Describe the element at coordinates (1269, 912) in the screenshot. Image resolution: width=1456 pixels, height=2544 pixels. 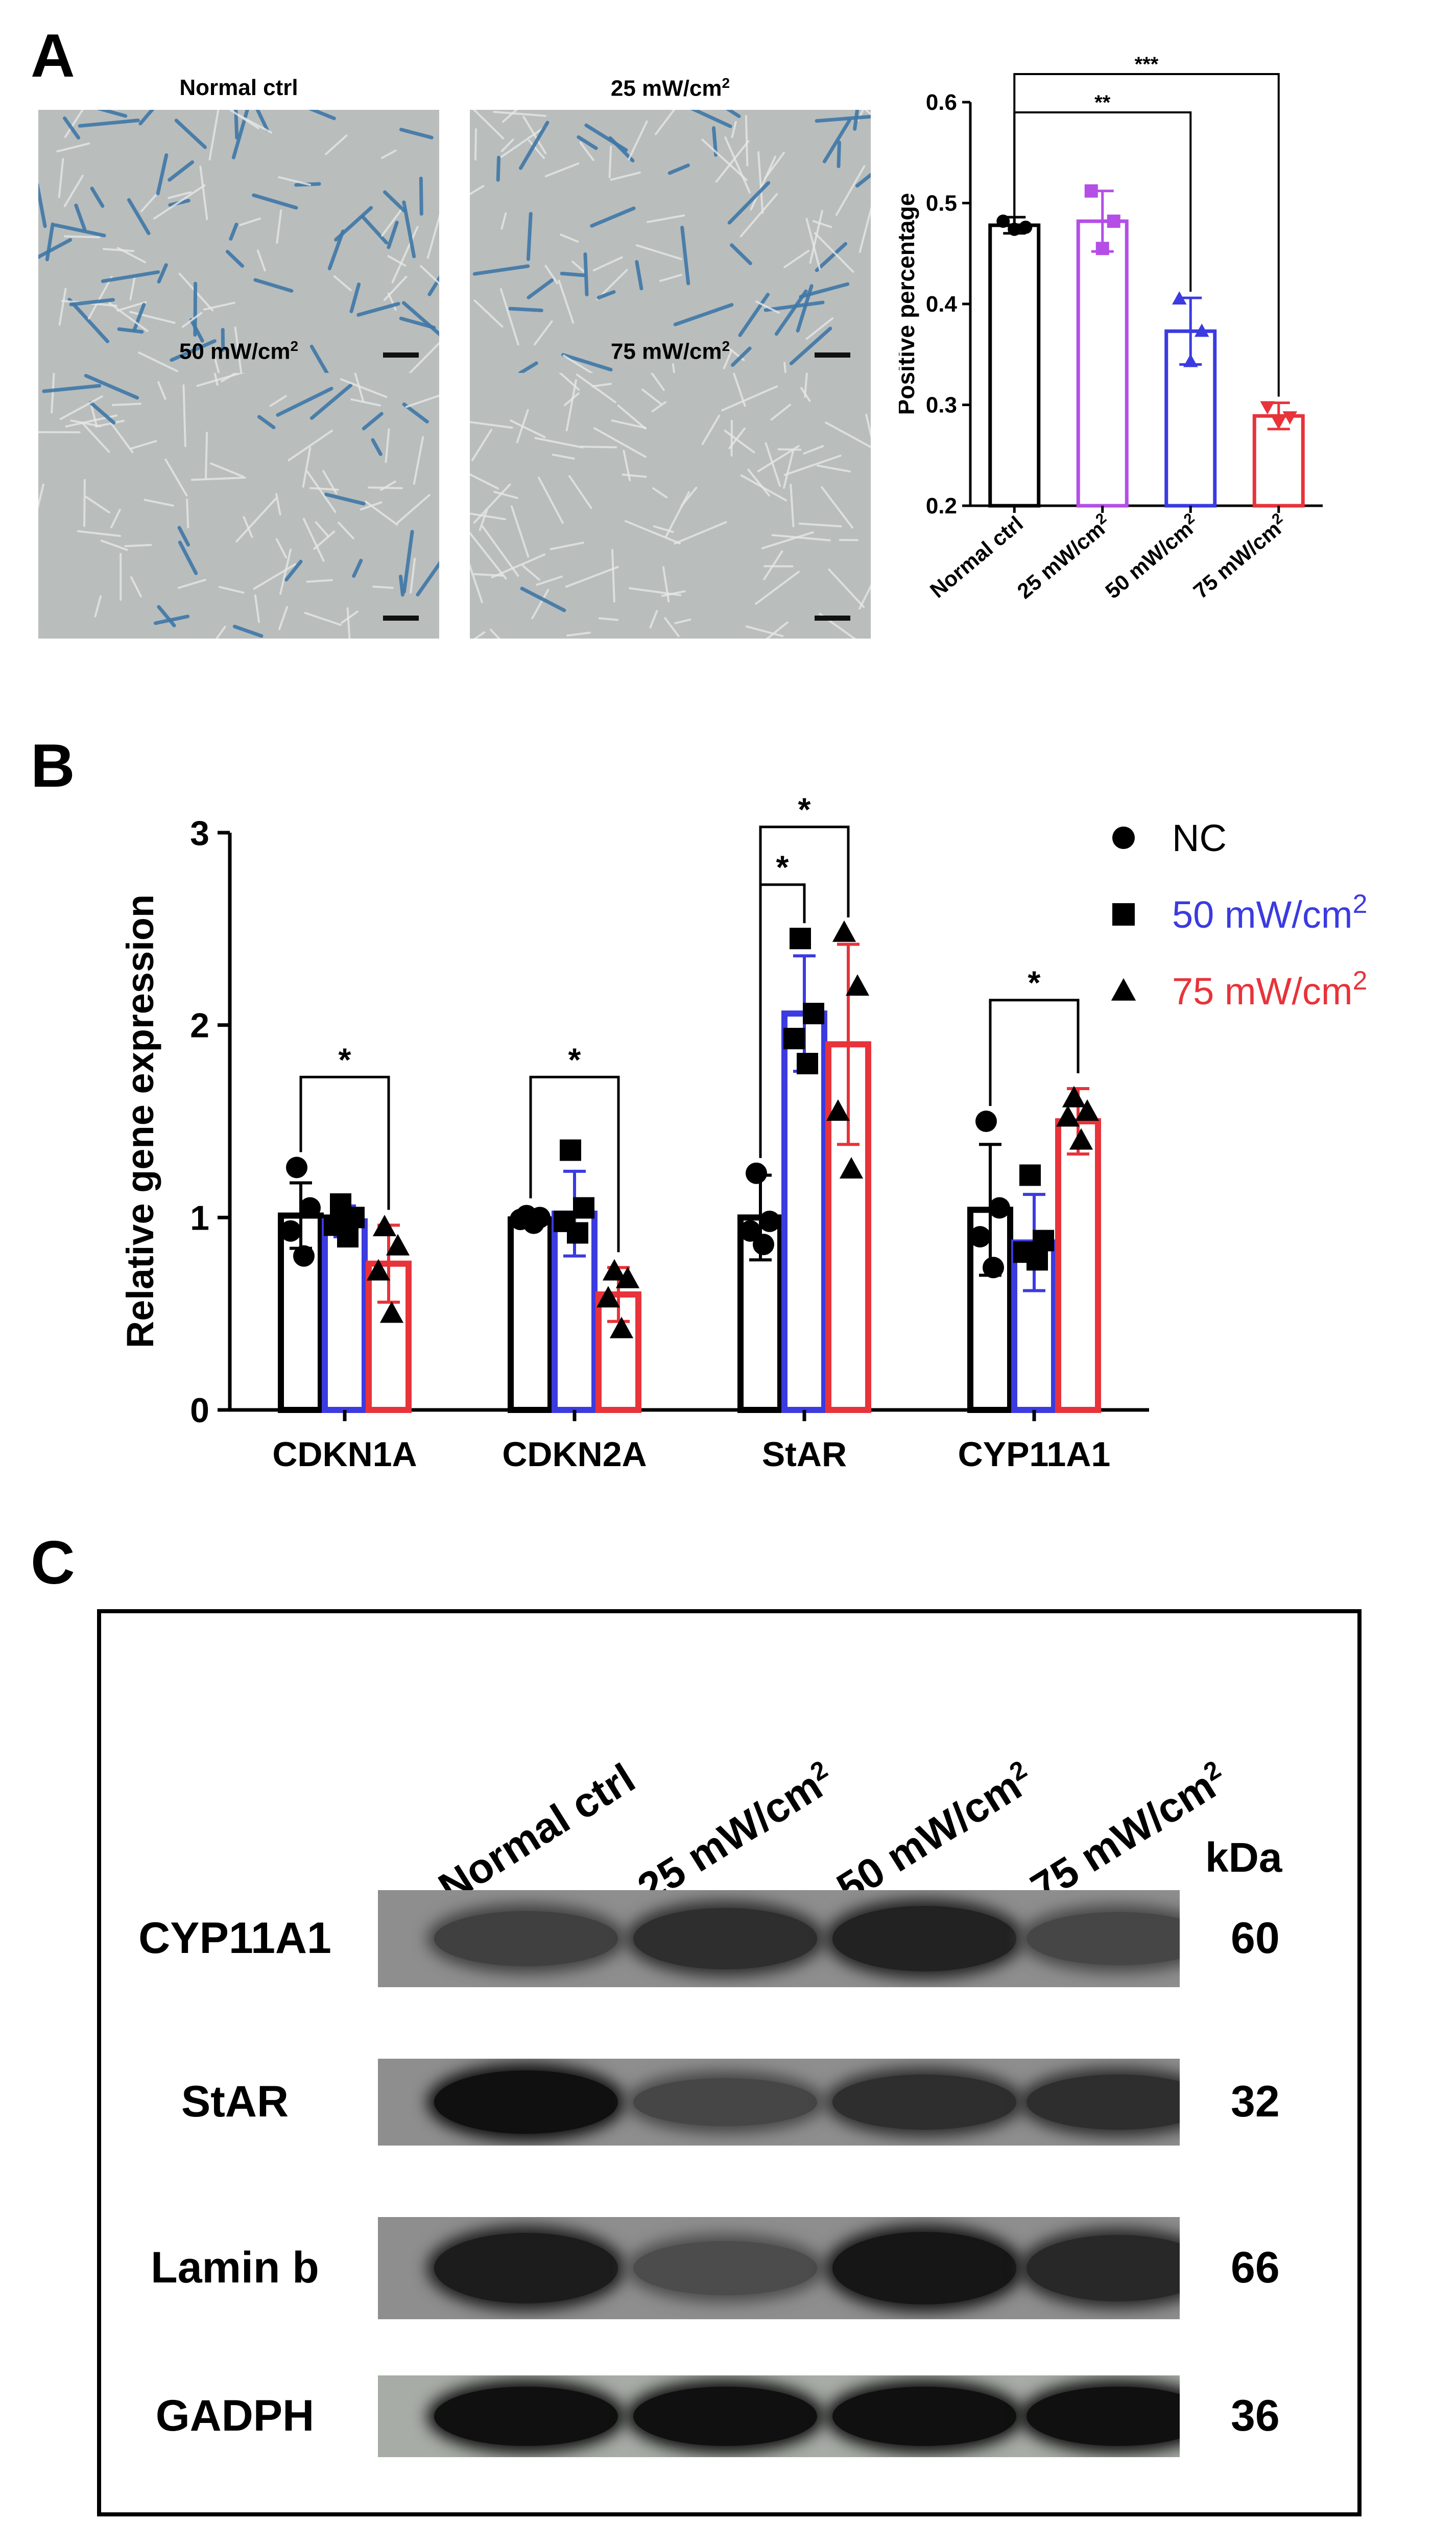
I see `legend-label: 50 mW/cm2` at that location.